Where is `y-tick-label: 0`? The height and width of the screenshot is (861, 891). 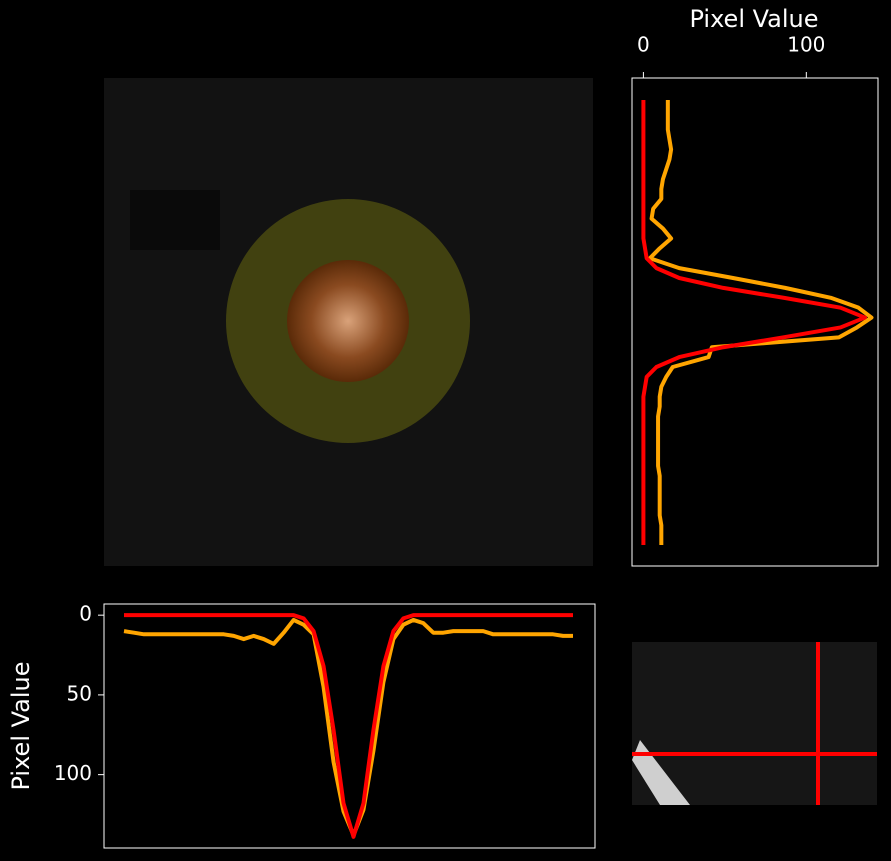 y-tick-label: 0 is located at coordinates (85, 614).